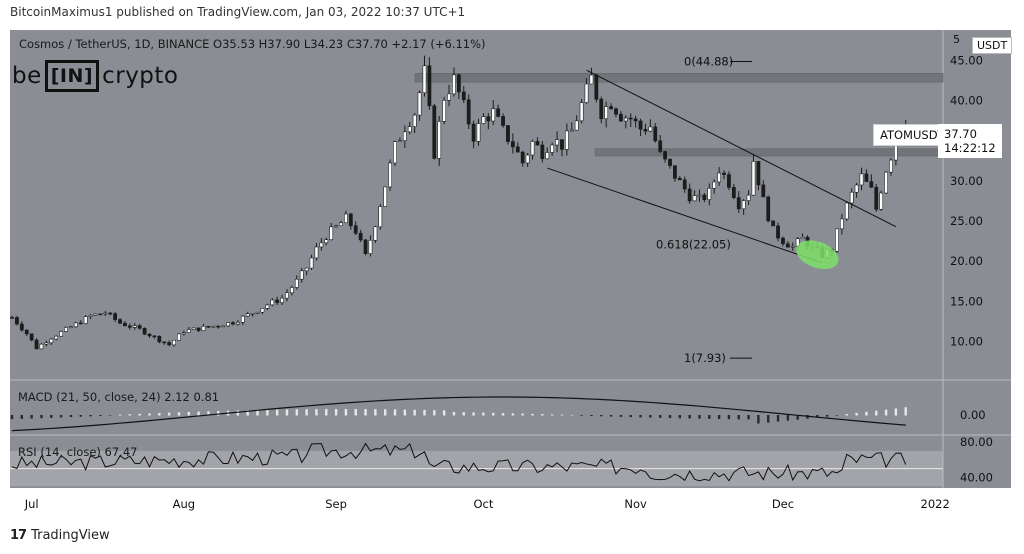 This screenshot has height=554, width=1024. What do you see at coordinates (119, 397) in the screenshot?
I see `macd-legend: MACD (21, 50, close, 24) 2.12 0.81` at bounding box center [119, 397].